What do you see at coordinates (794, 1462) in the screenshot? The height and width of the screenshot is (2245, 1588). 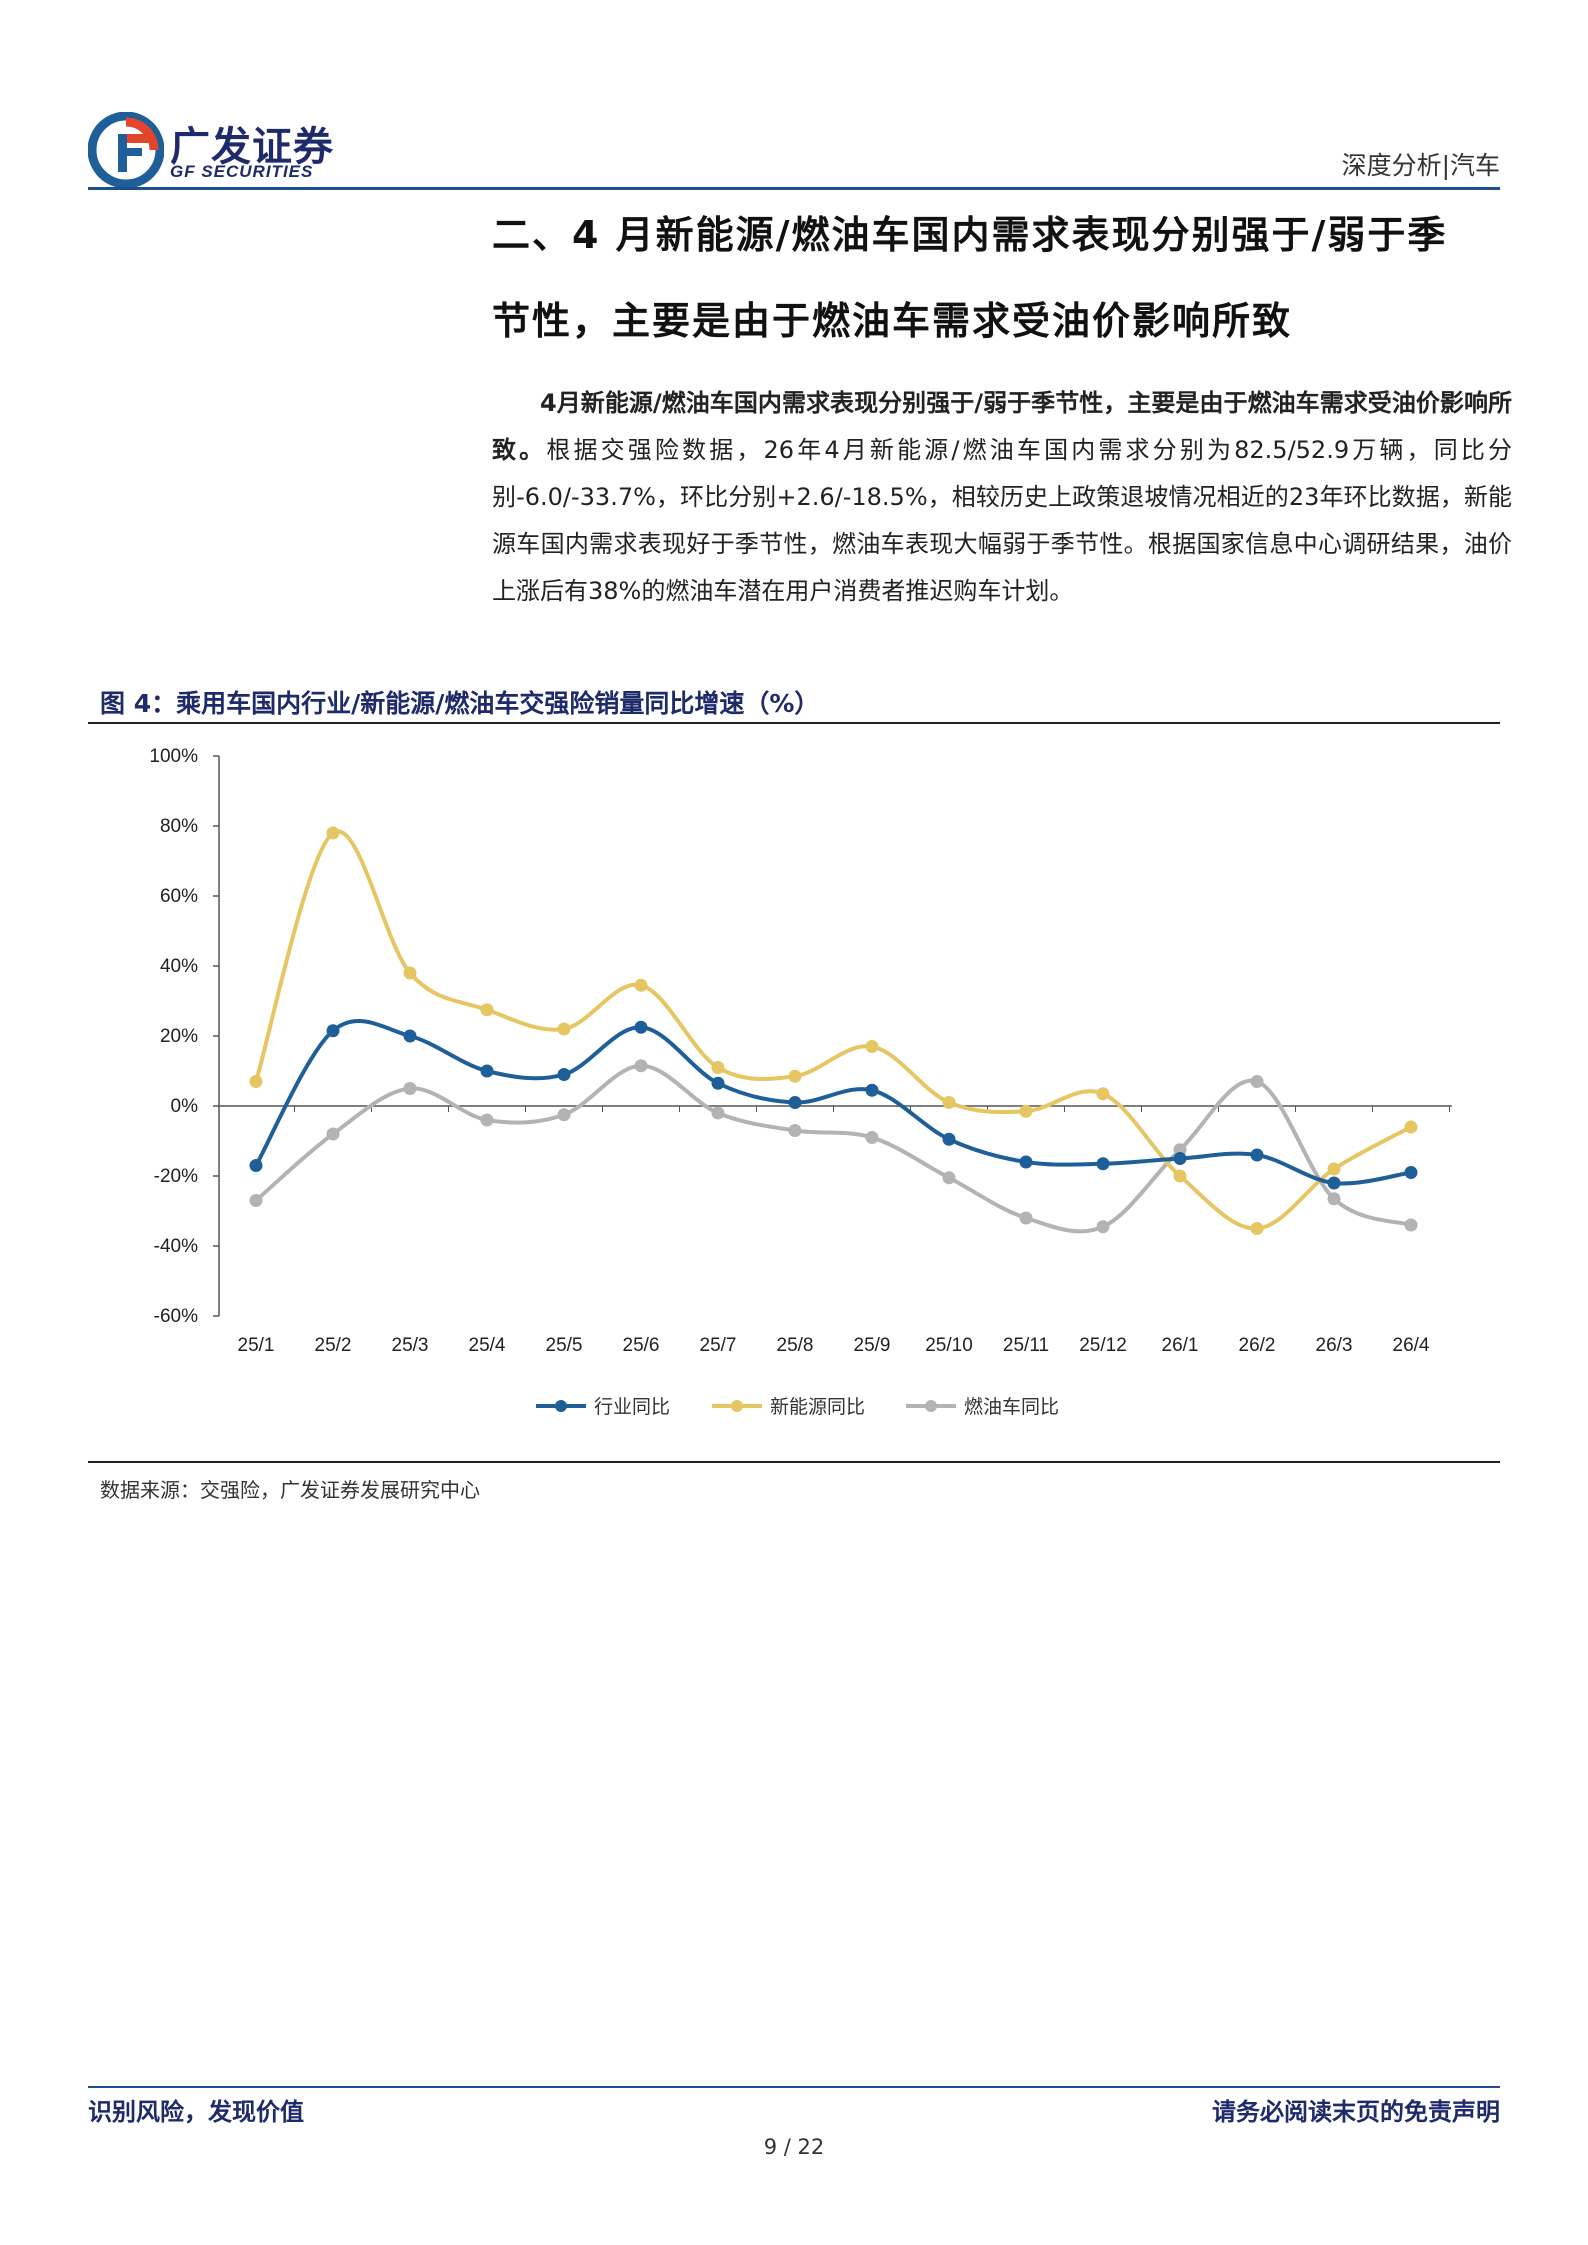 I see `figure-bottom-rule` at bounding box center [794, 1462].